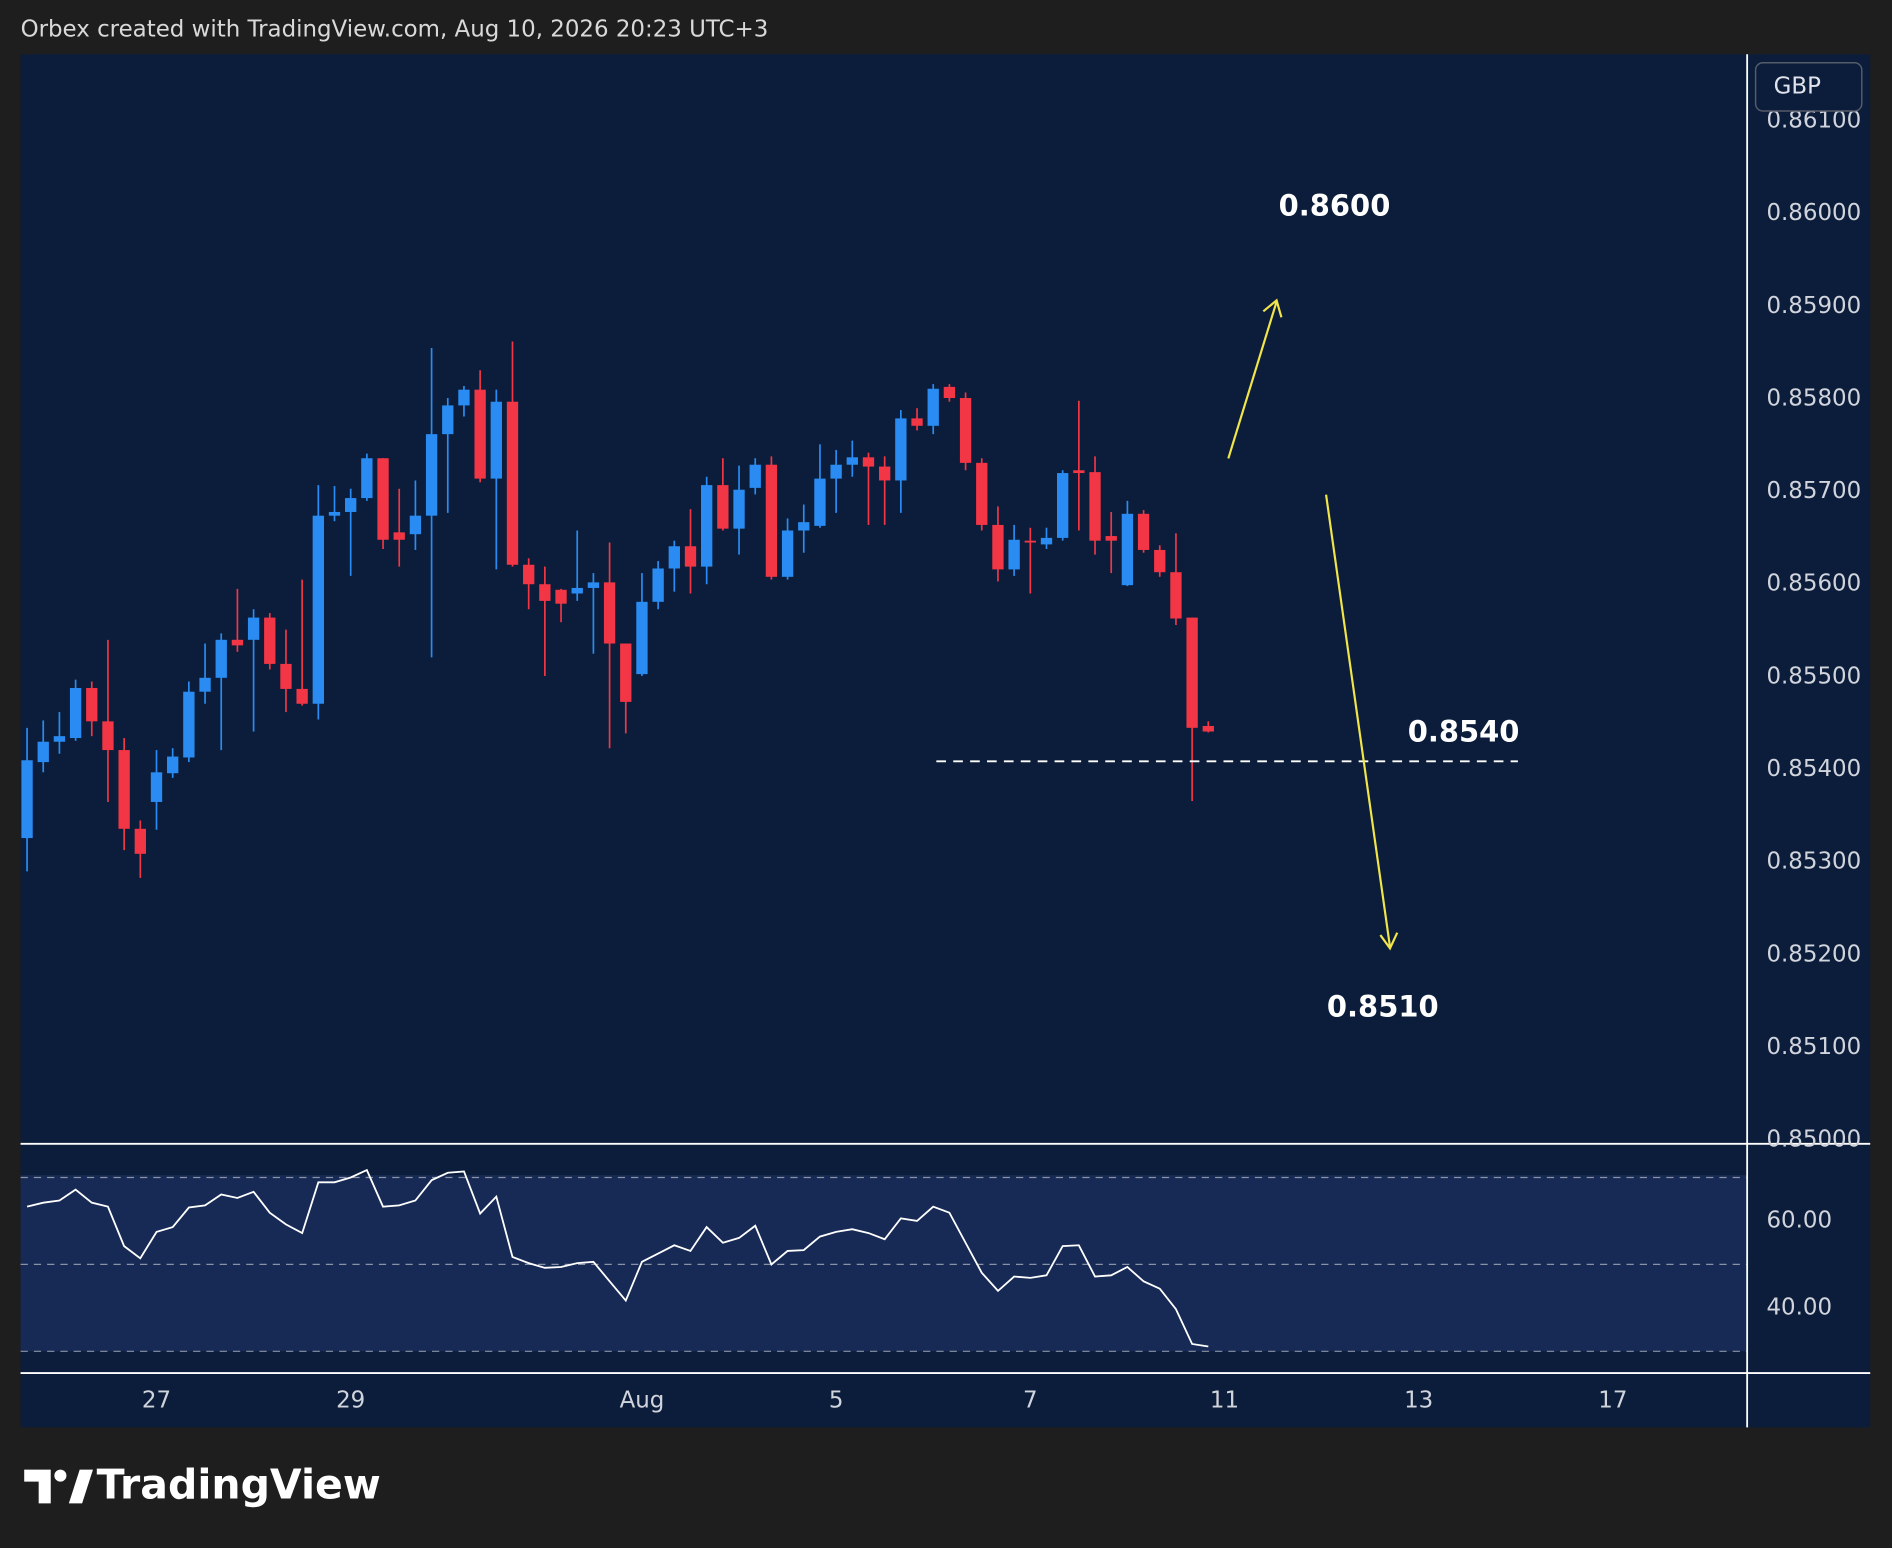 The image size is (1892, 1548). What do you see at coordinates (1813, 769) in the screenshot?
I see `y-tick-label: 0.85400` at bounding box center [1813, 769].